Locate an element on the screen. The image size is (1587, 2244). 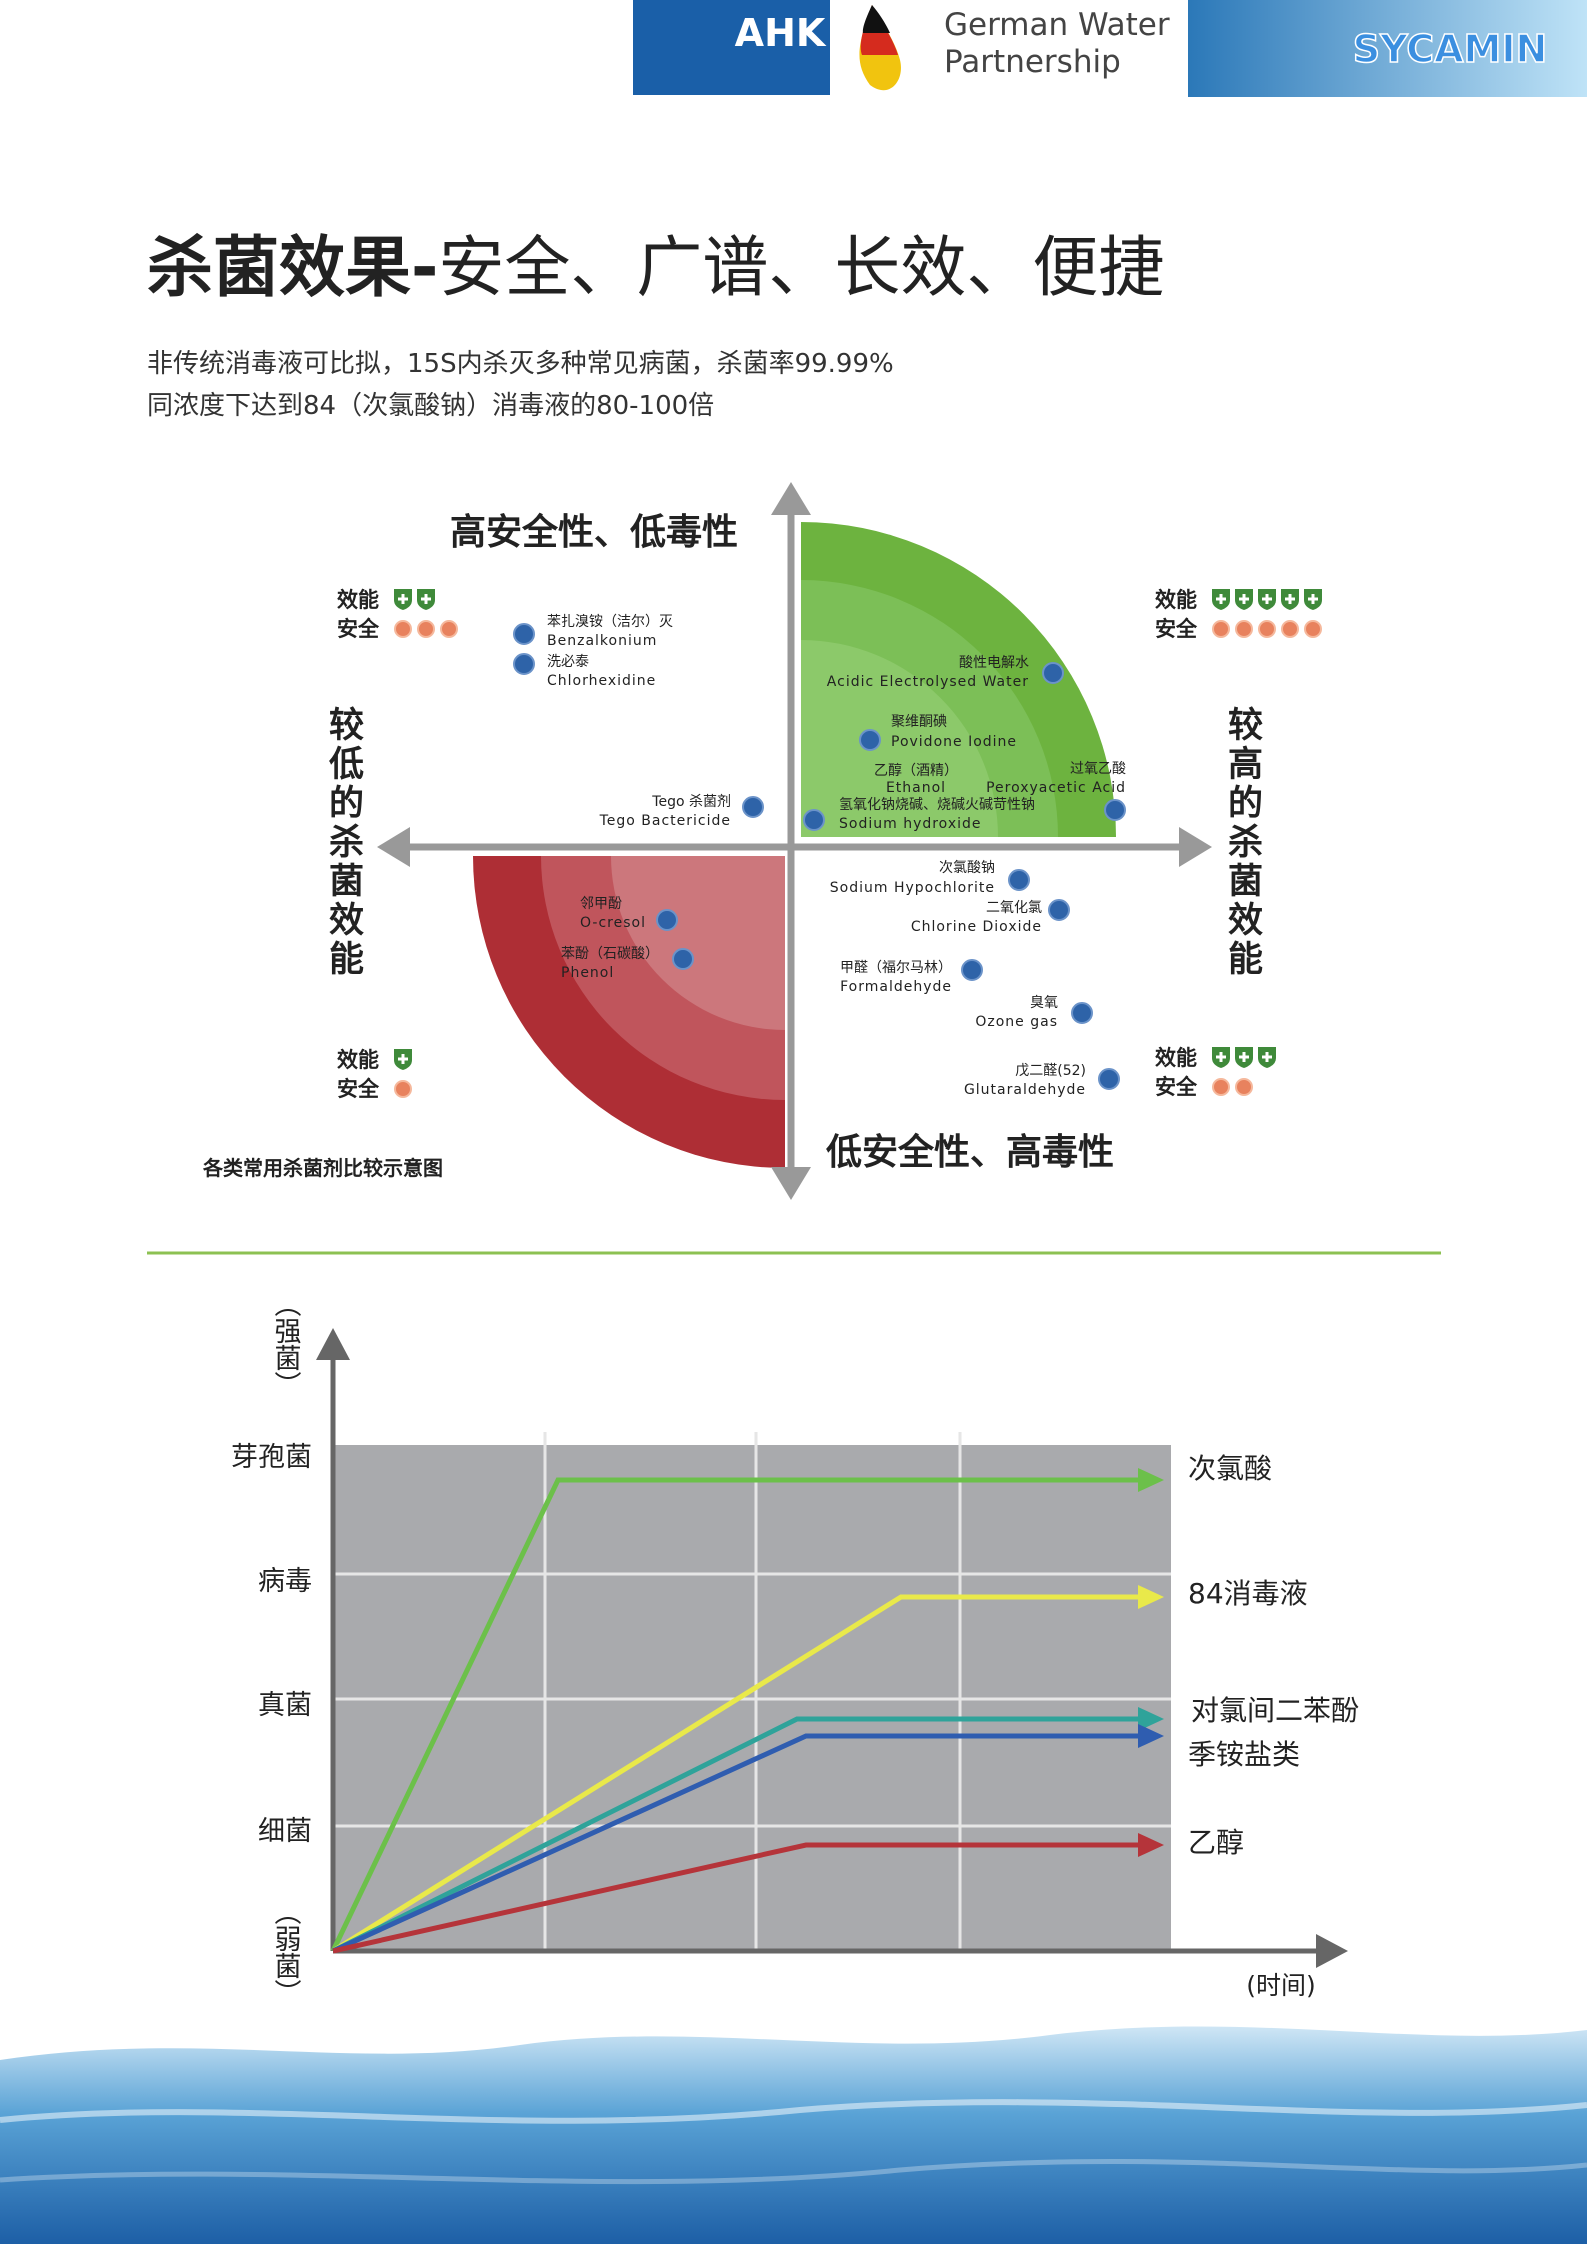
caption: 各类常用杀菌剂比较示意图 is located at coordinates (322, 1168).